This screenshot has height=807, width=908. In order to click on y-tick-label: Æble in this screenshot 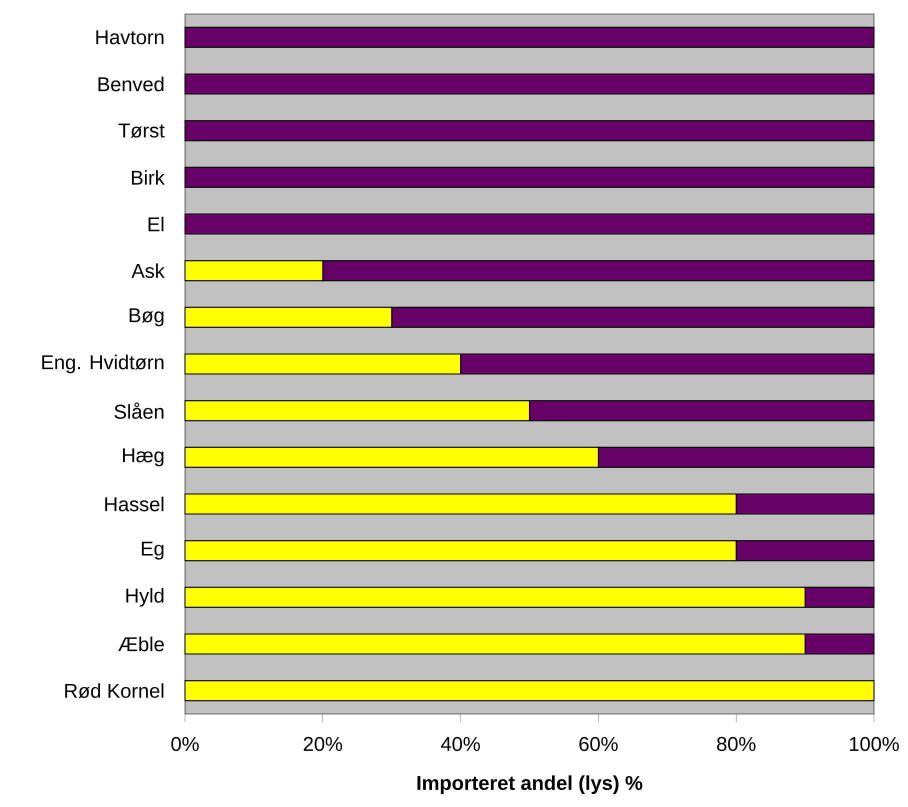, I will do `click(141, 644)`.